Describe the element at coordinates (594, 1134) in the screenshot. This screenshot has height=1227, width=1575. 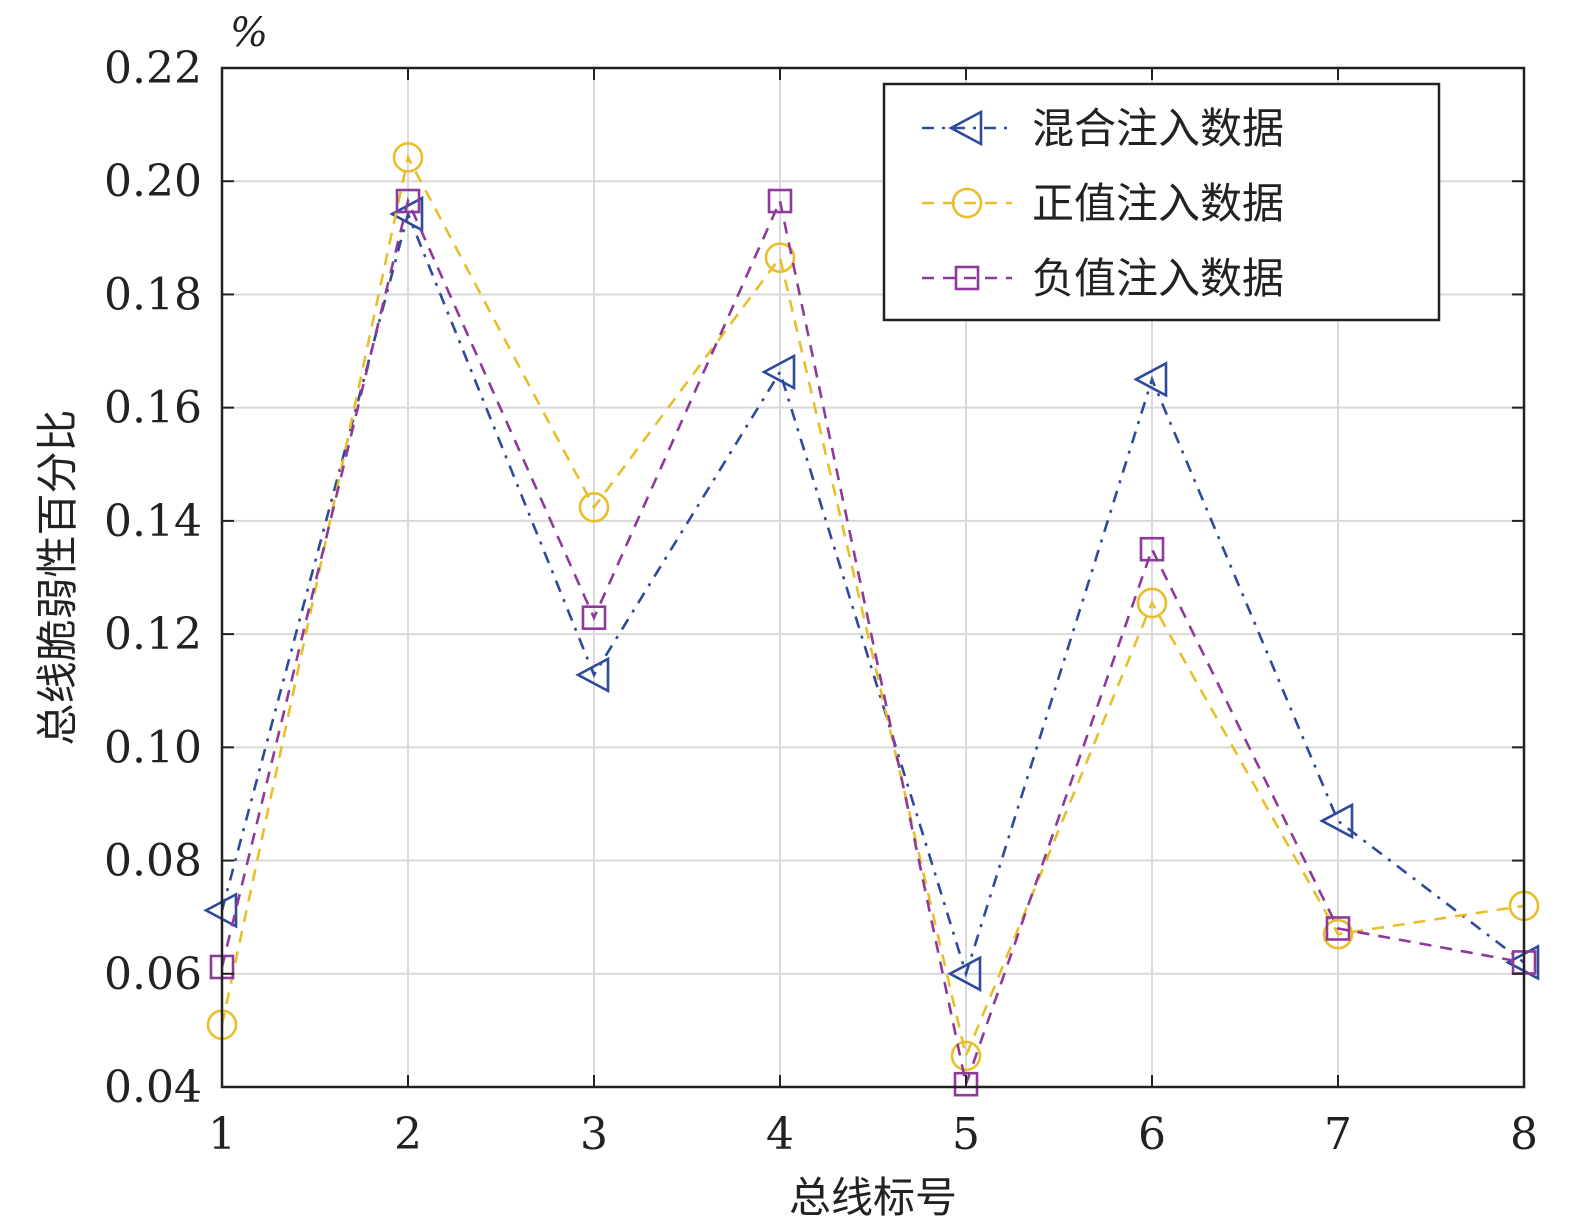
I see `x-tick-label: 3` at that location.